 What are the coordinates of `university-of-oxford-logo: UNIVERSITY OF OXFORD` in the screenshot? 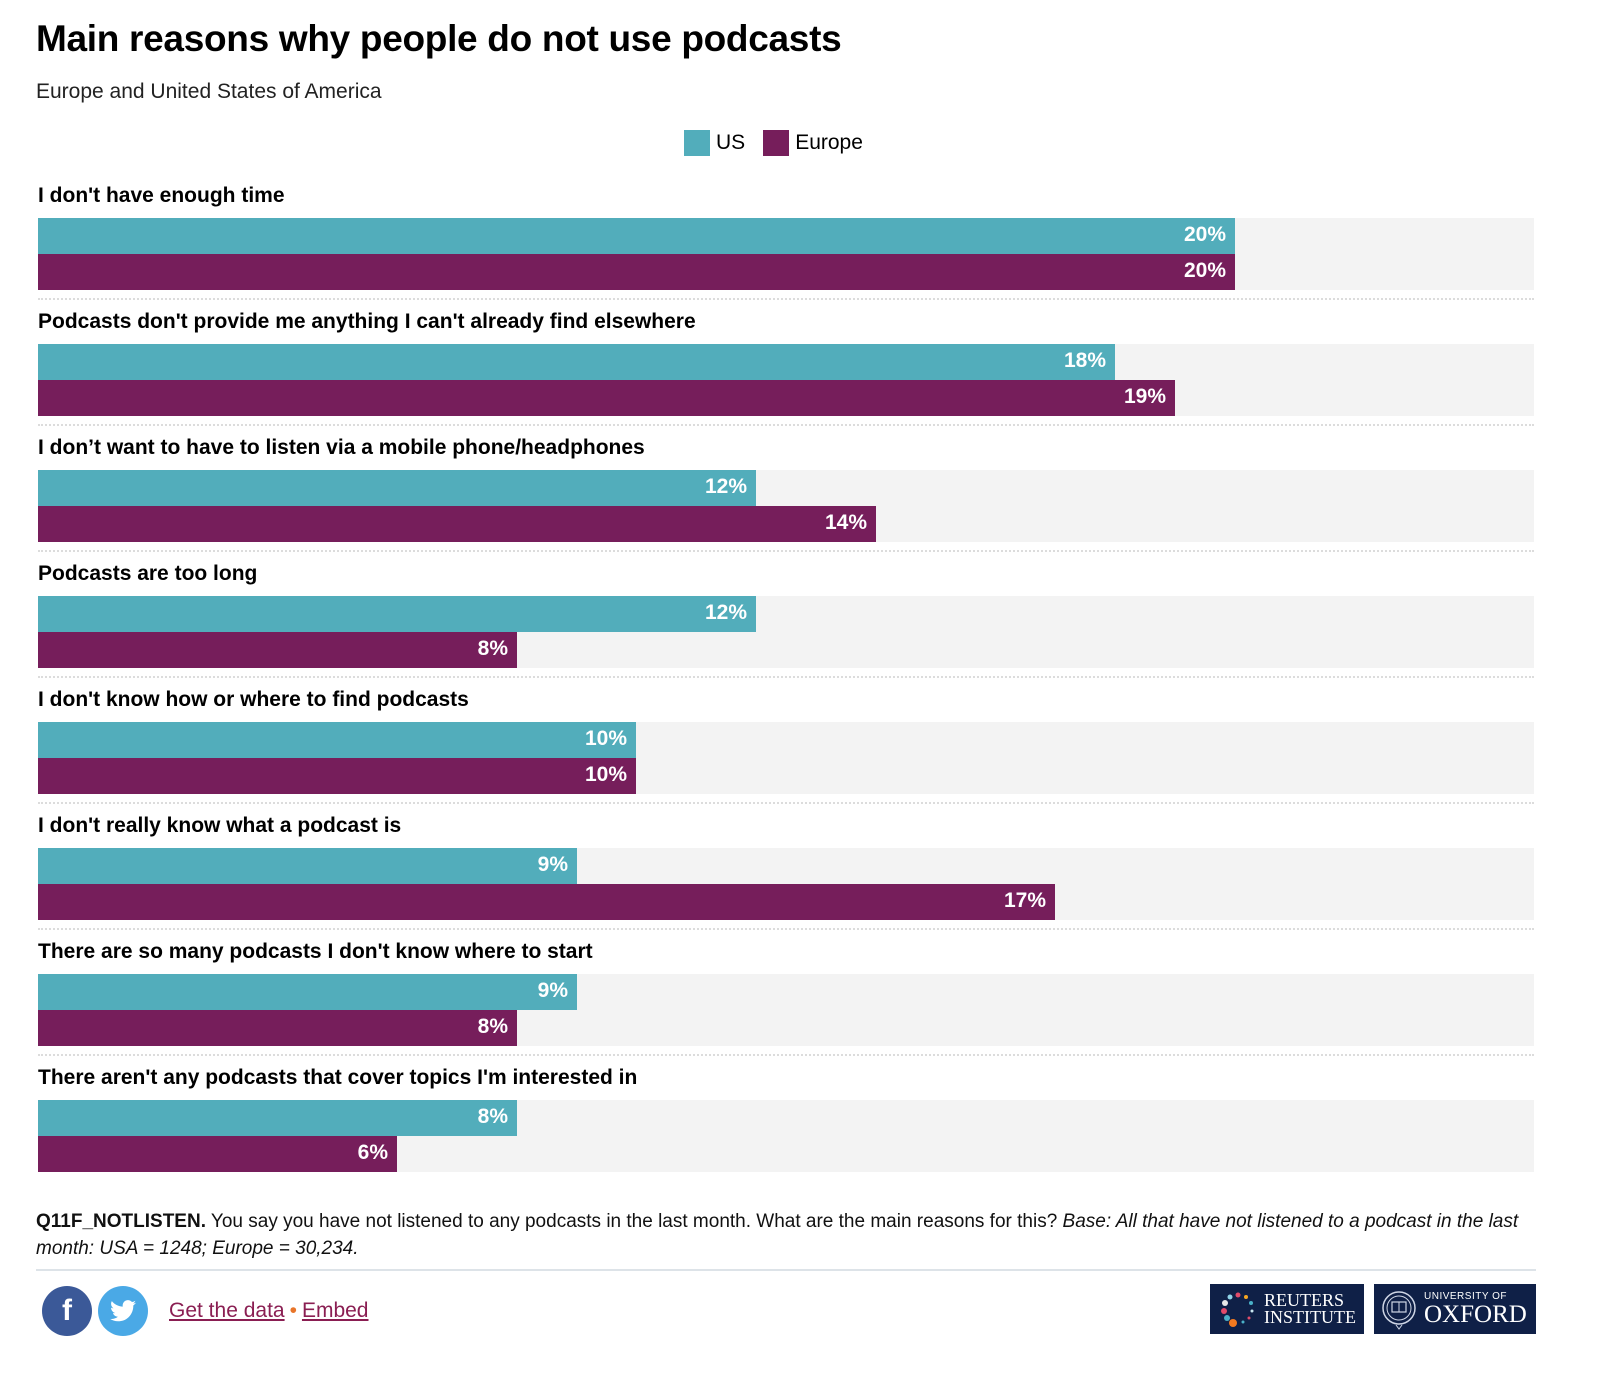 It's located at (1455, 1309).